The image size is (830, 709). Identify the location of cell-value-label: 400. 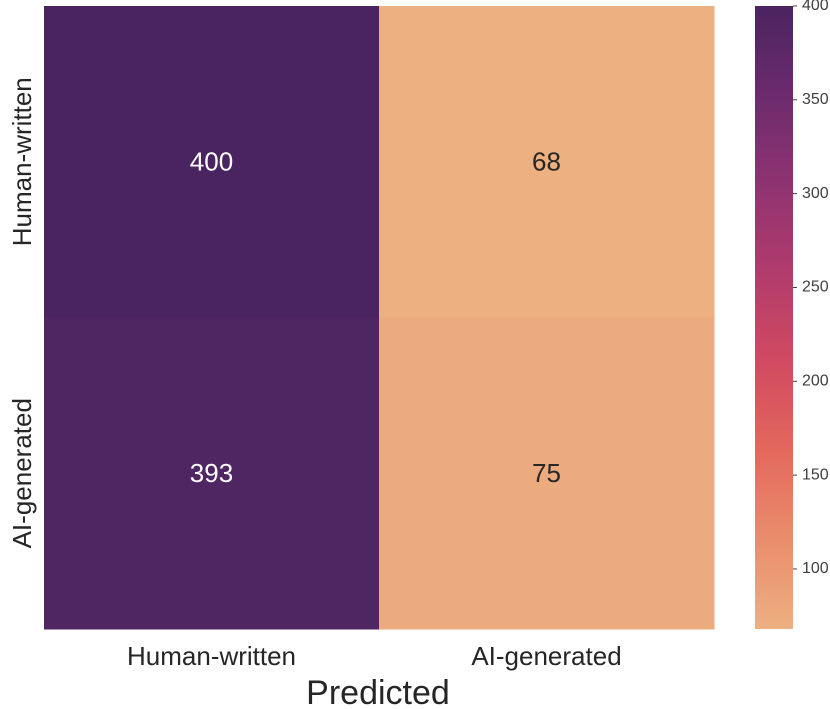
(211, 162).